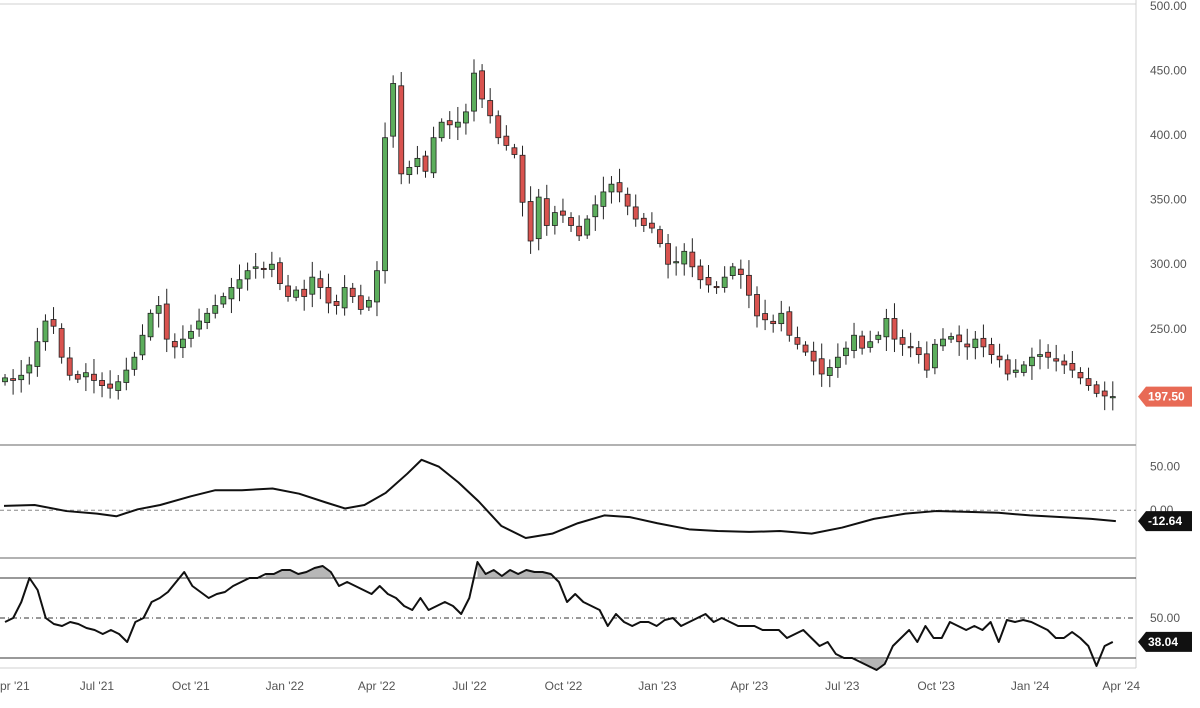 The image size is (1200, 708). What do you see at coordinates (285, 686) in the screenshot?
I see `x-tick-label: Jan '22` at bounding box center [285, 686].